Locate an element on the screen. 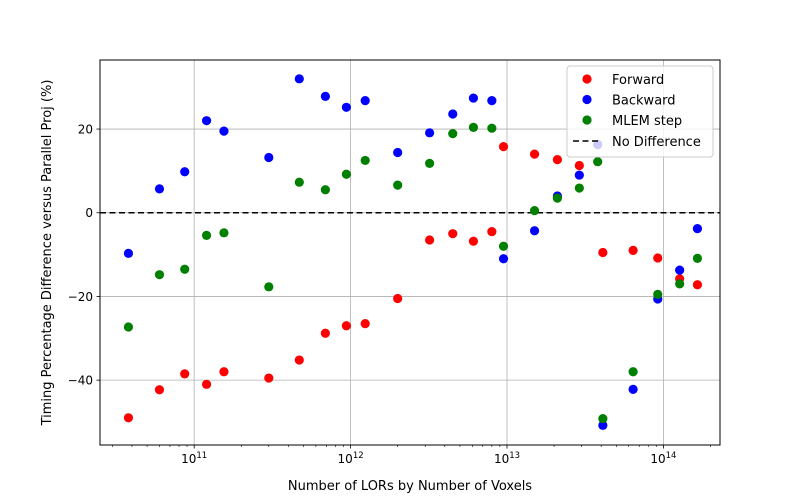 The width and height of the screenshot is (800, 500). legend-label-no-difference: No Difference is located at coordinates (656, 142).